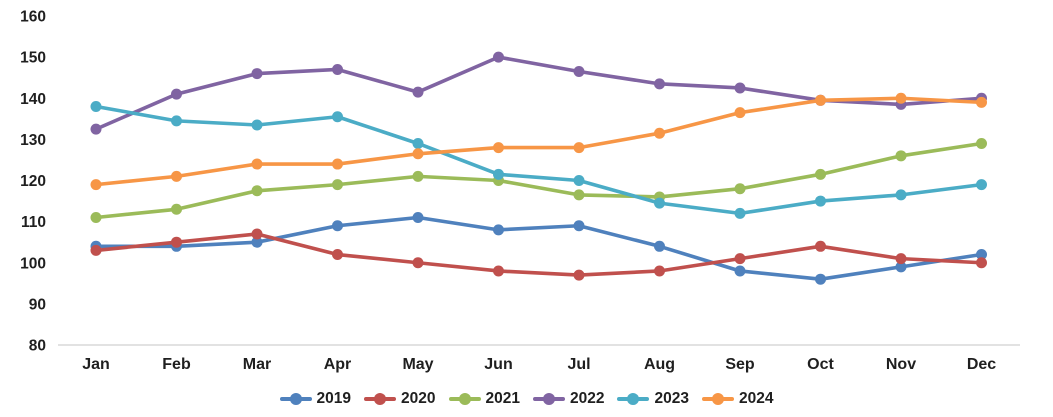  What do you see at coordinates (579, 195) in the screenshot?
I see `data-point-2021-Jul` at bounding box center [579, 195].